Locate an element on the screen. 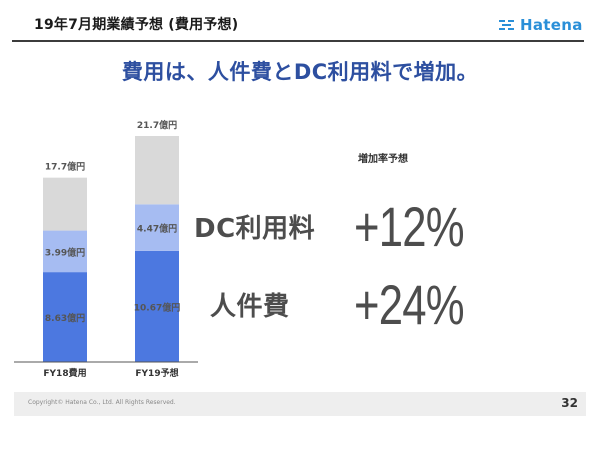 The height and width of the screenshot is (450, 600). headline: 費用は、人件費とDC利用料で増加。 is located at coordinates (300, 72).